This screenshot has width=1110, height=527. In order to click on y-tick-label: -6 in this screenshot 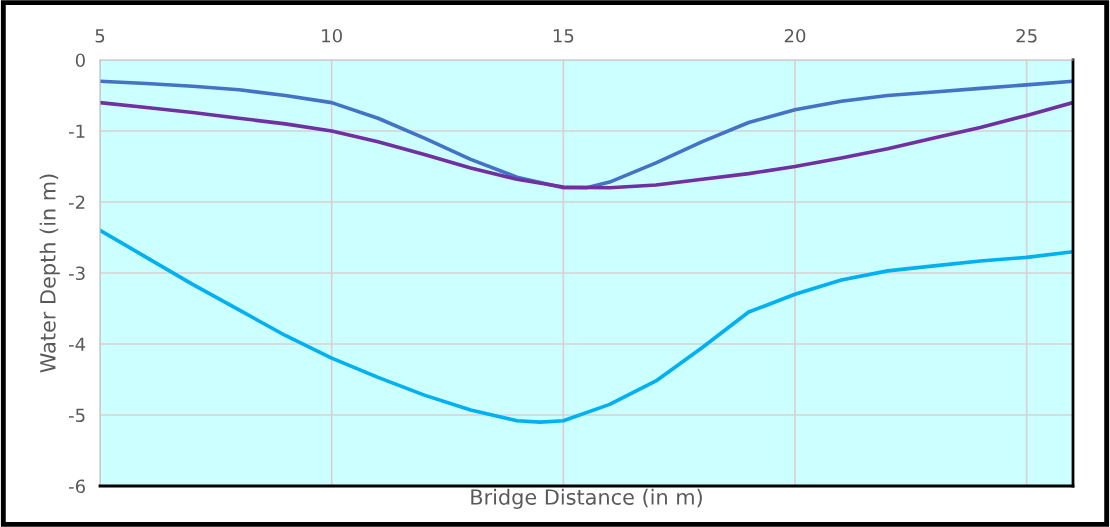, I will do `click(76, 486)`.